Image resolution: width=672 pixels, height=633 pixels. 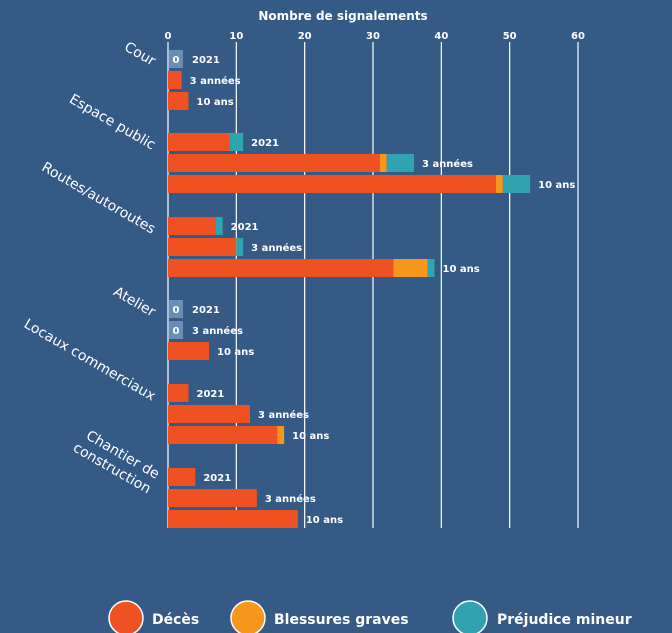 I want to click on x-tick-label: 60, so click(x=578, y=36).